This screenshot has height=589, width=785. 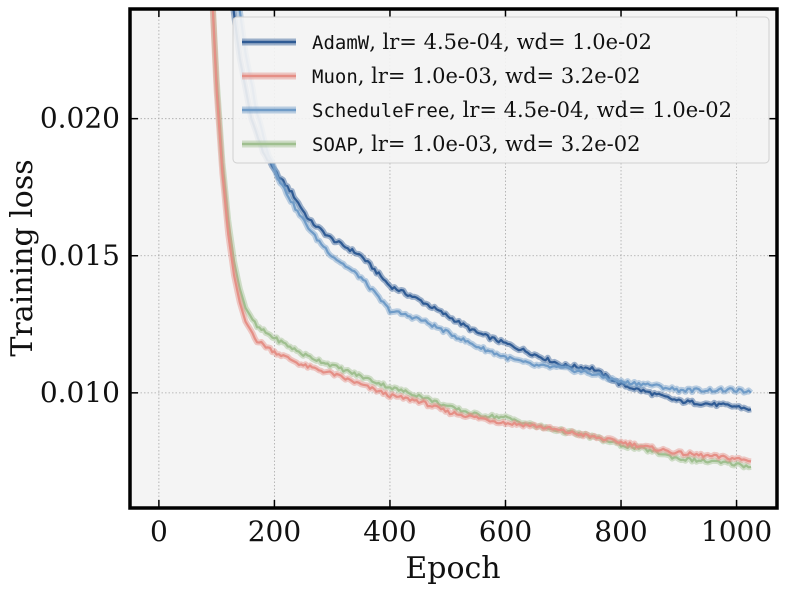 I want to click on y-axis-title: Training loss, so click(x=22, y=257).